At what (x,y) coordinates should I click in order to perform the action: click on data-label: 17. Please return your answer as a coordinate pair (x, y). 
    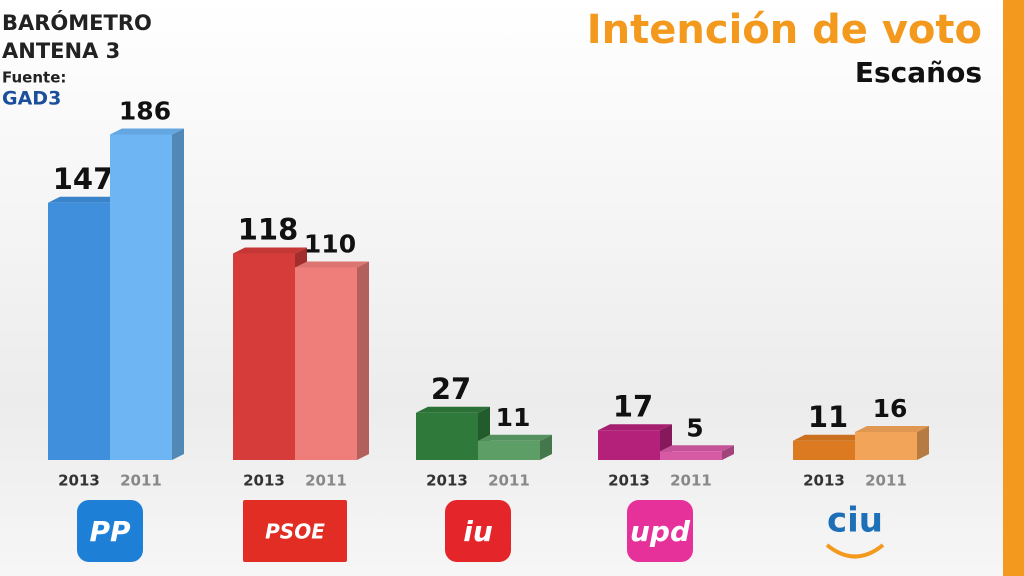
    Looking at the image, I should click on (633, 406).